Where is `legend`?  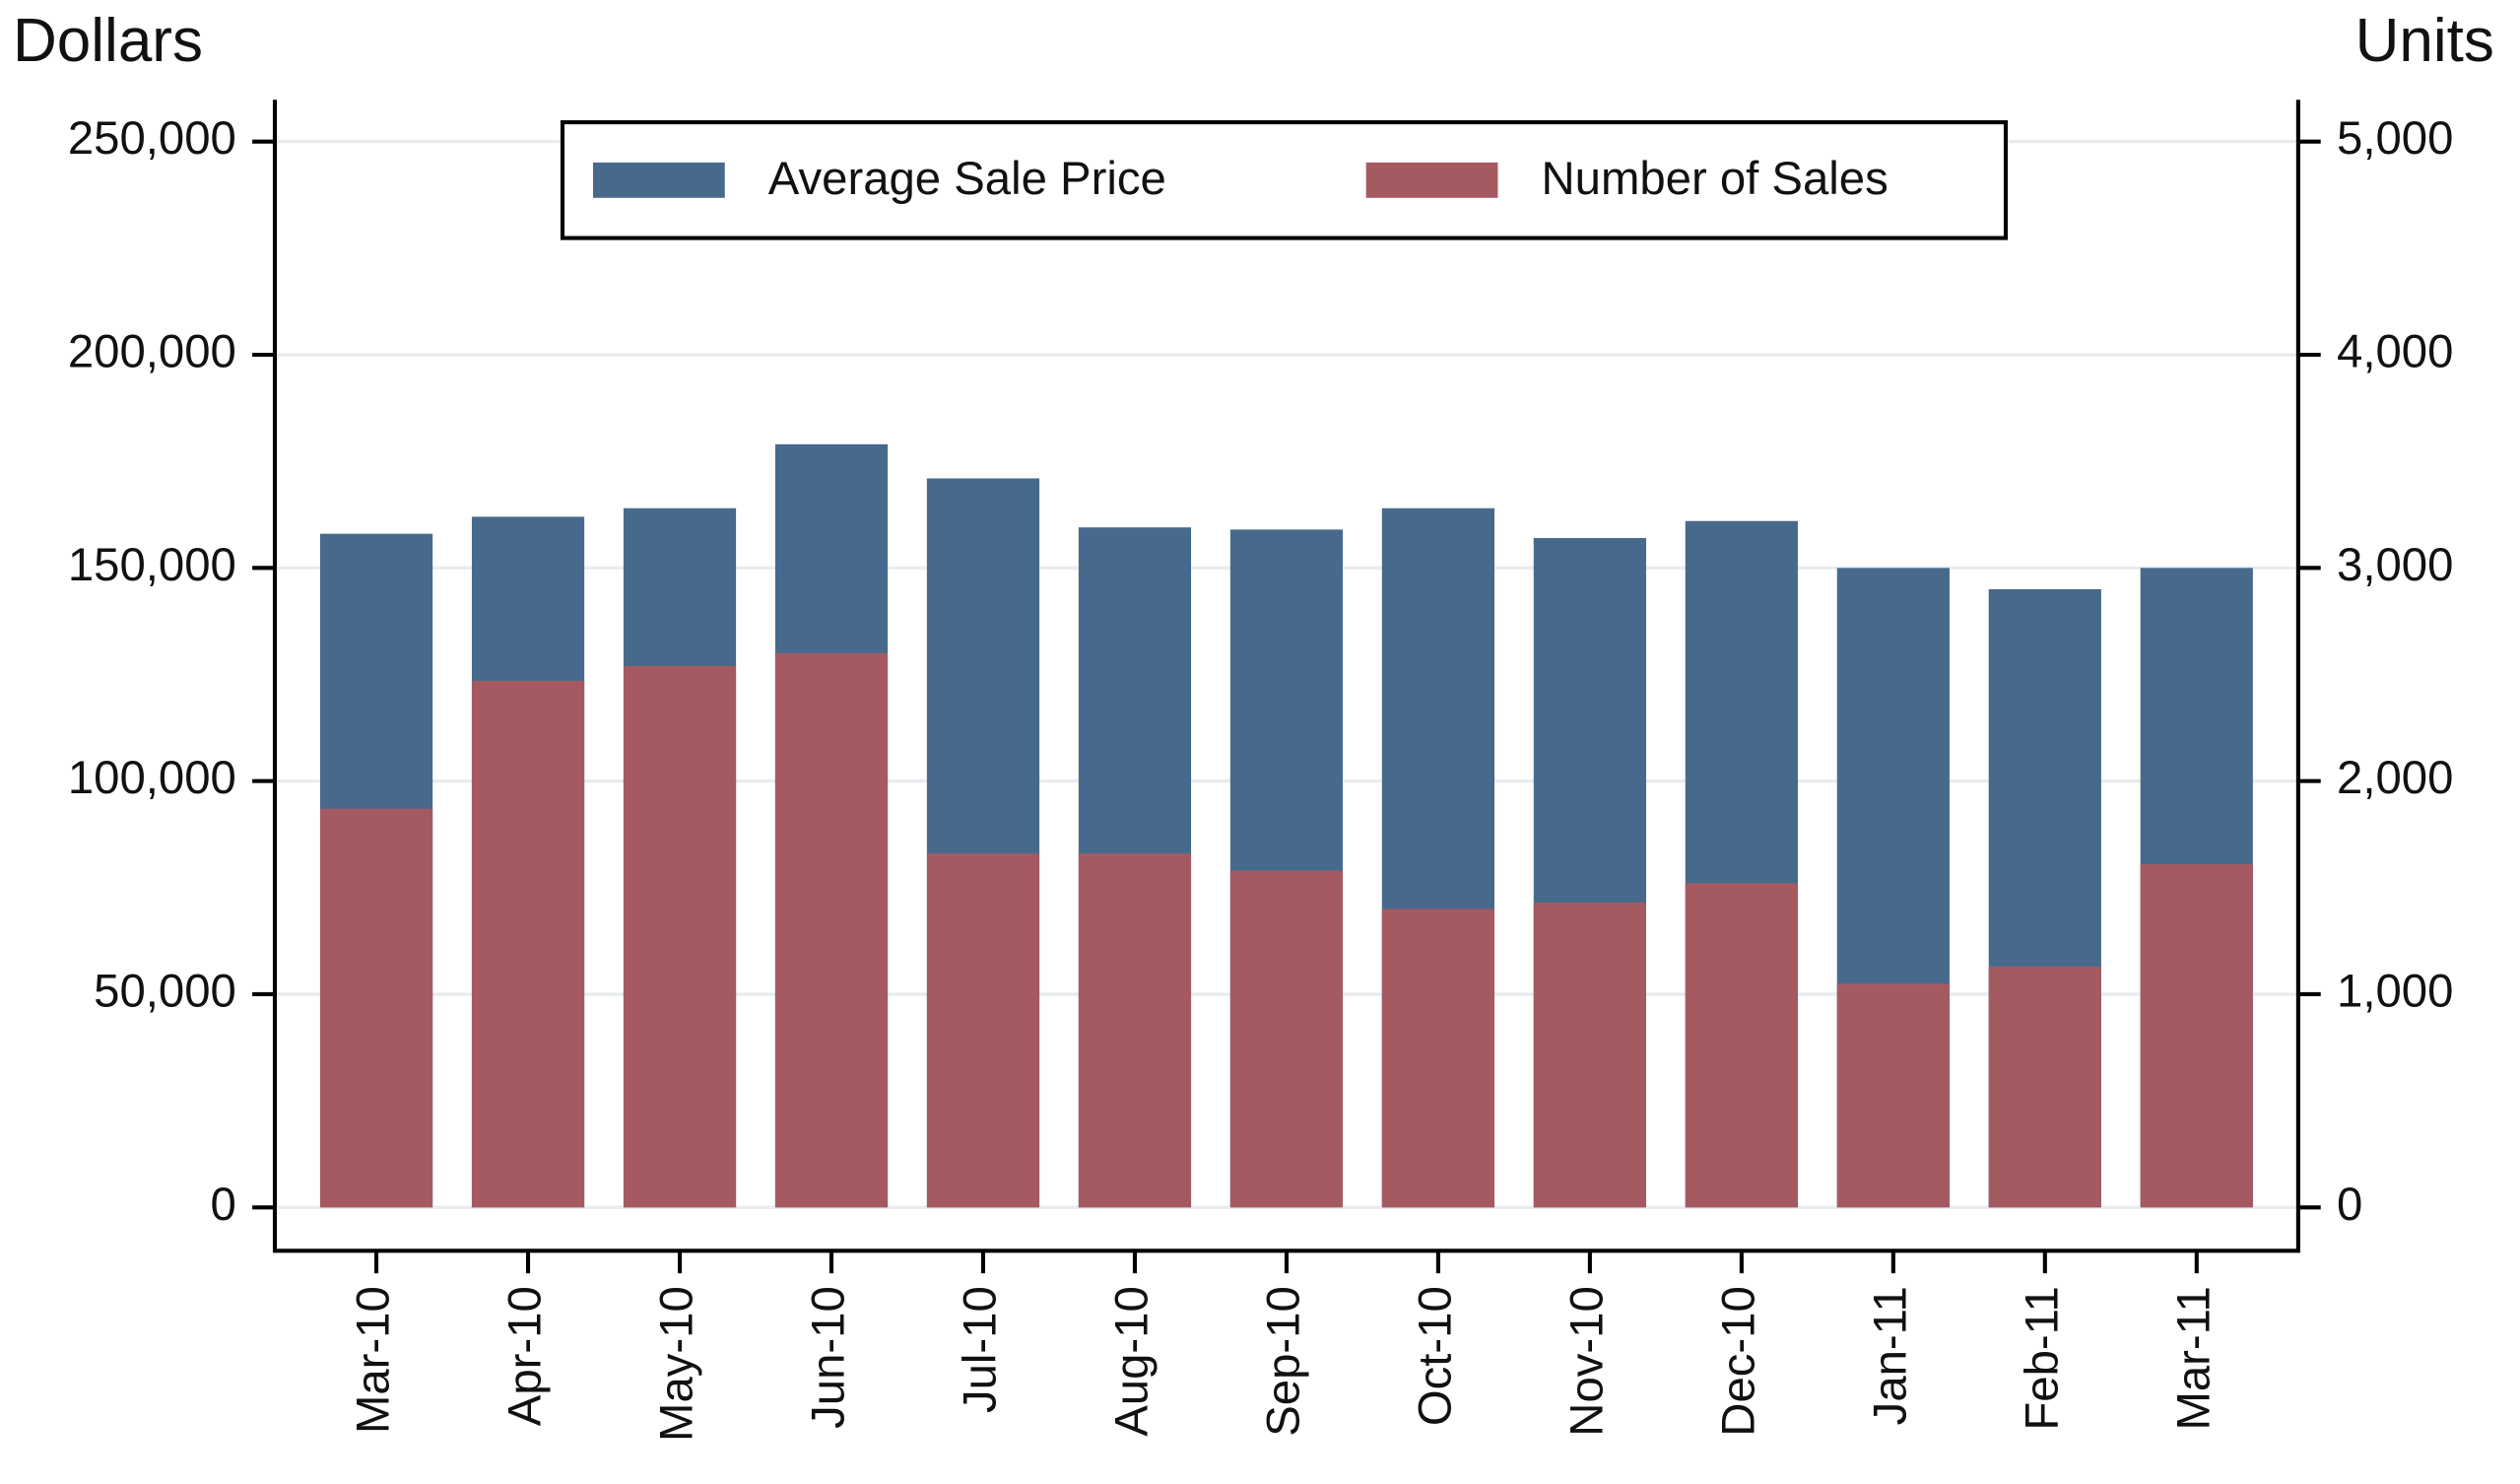 legend is located at coordinates (1284, 180).